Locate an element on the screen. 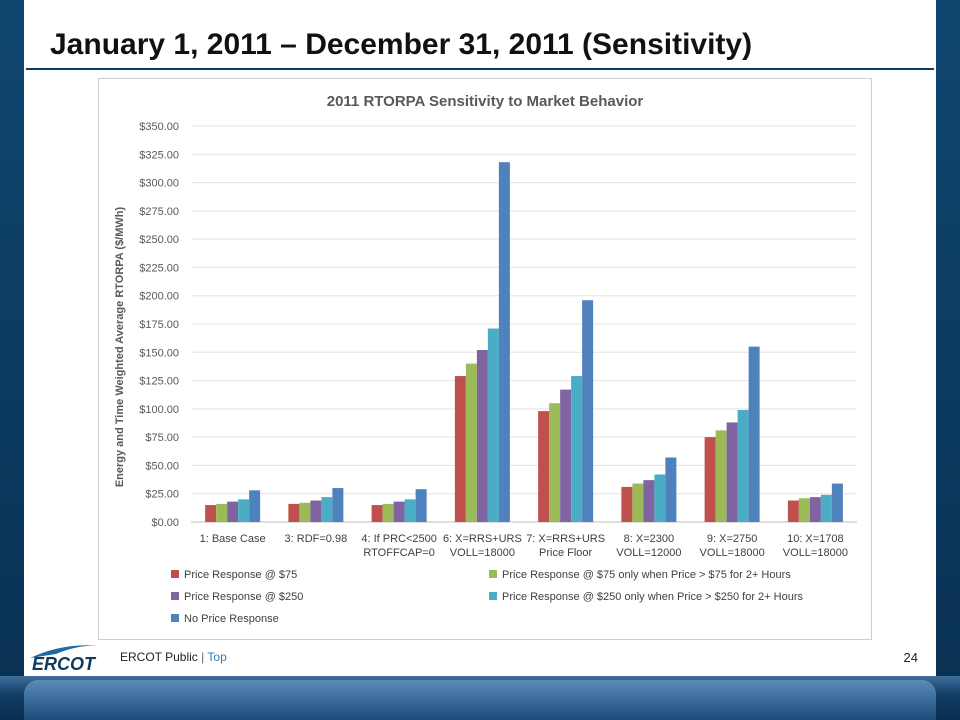  title-divider is located at coordinates (480, 69).